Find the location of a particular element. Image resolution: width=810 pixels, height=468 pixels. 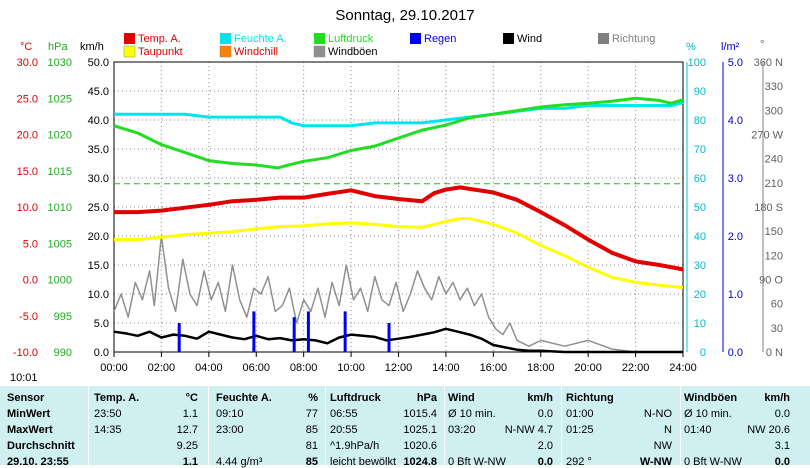

rain-axis-tick: 0.0 is located at coordinates (735, 353).